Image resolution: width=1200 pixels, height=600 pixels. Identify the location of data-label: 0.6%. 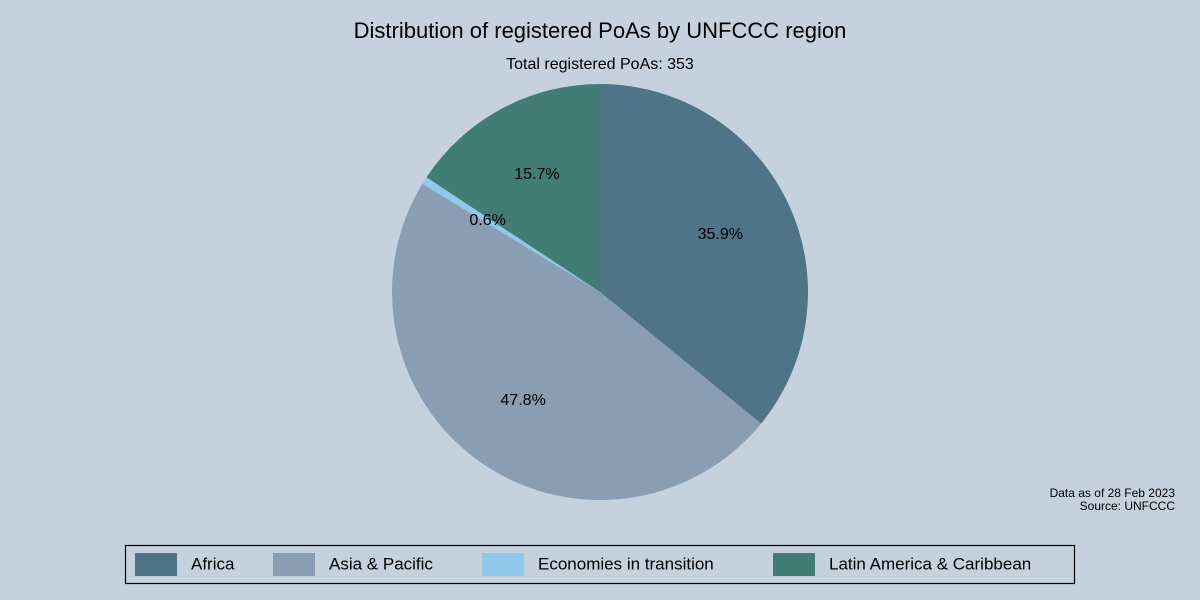
(487, 220).